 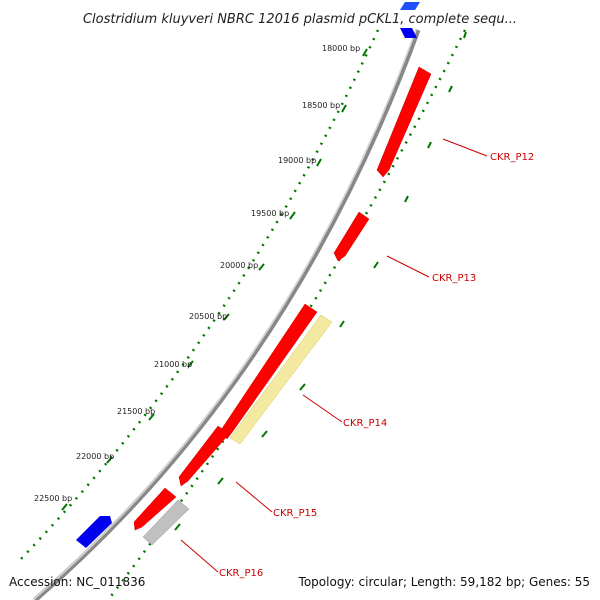 What do you see at coordinates (512, 157) in the screenshot?
I see `gene-label-ckr-p12: CKR_P12` at bounding box center [512, 157].